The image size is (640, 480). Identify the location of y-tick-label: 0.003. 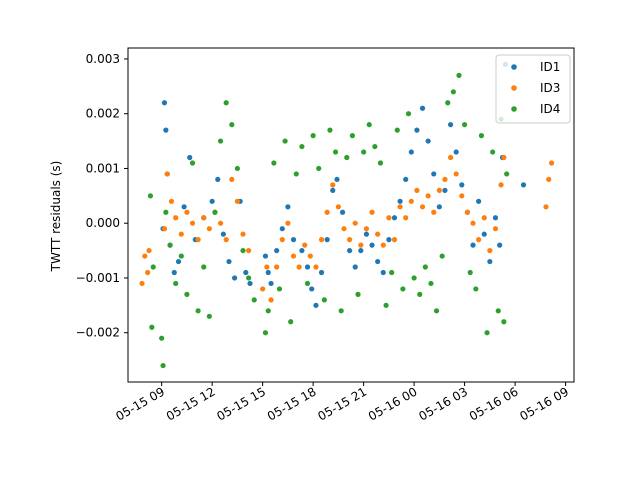
(103, 59).